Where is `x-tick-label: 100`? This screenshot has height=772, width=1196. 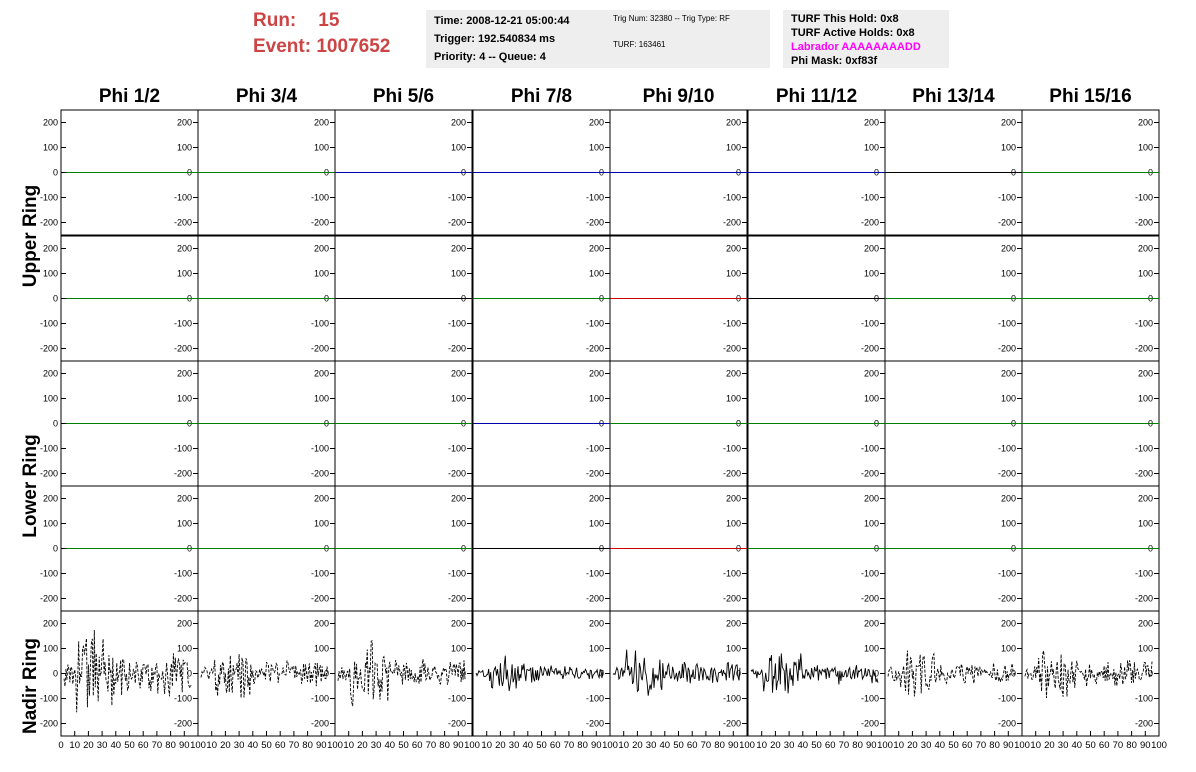 x-tick-label: 100 is located at coordinates (198, 745).